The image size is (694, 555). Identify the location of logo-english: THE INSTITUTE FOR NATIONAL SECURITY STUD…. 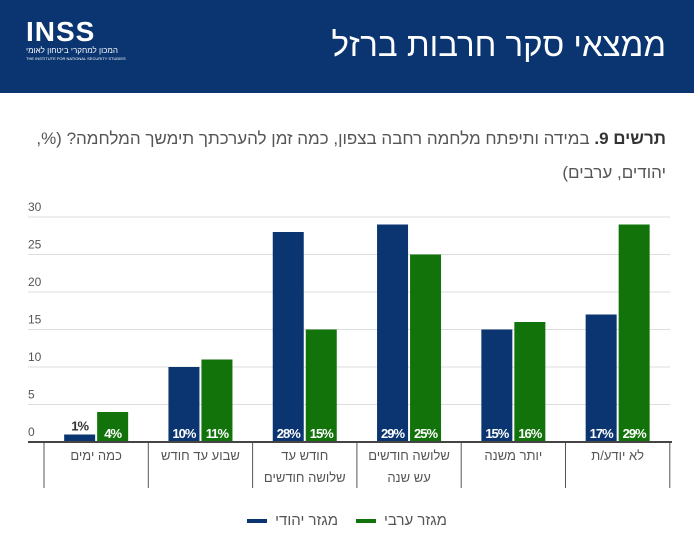
(76, 58).